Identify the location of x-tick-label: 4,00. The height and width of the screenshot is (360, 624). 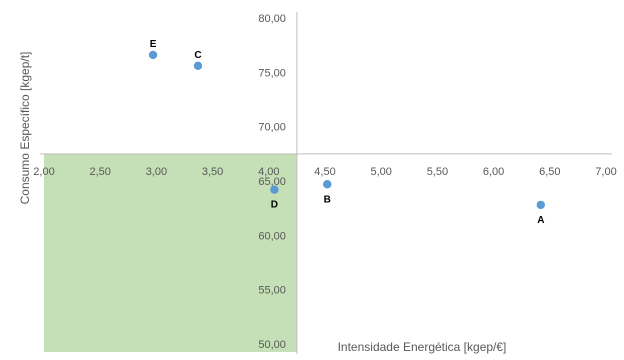
(268, 172).